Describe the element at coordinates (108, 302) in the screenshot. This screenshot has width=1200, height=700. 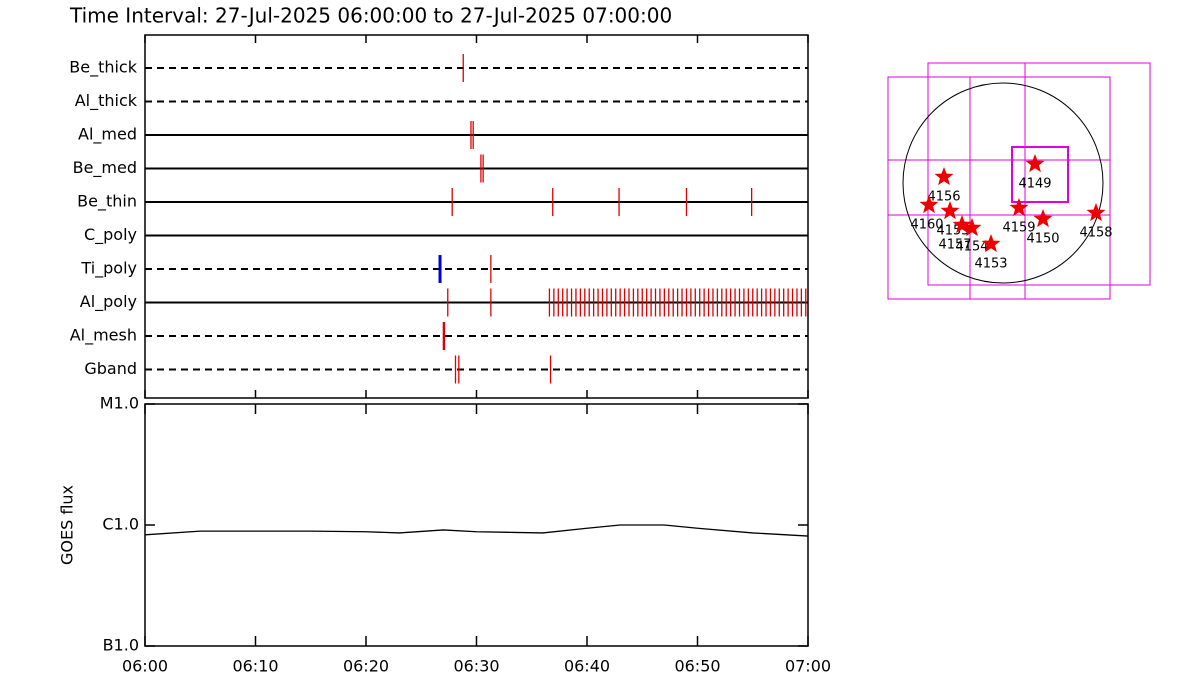
I see `row-label: Al_poly` at that location.